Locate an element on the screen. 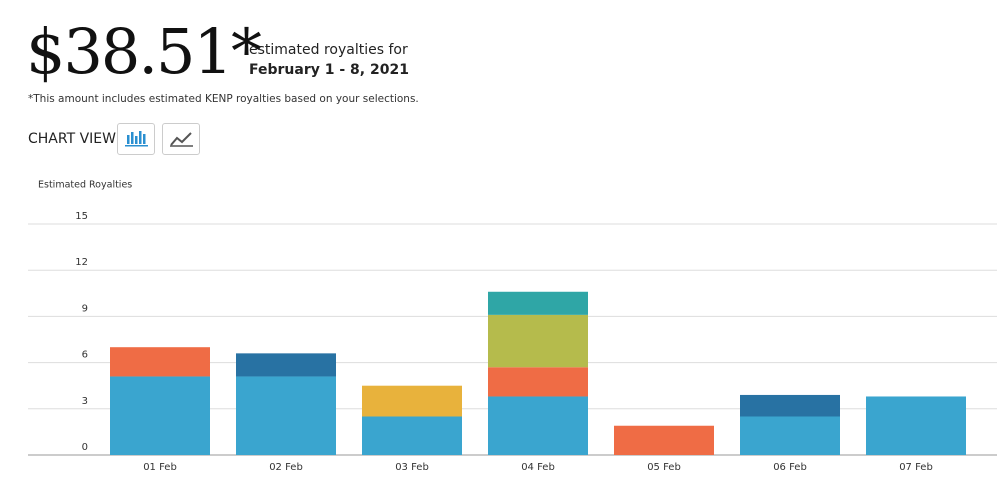 The image size is (997, 486). line-chart-button is located at coordinates (181, 139).